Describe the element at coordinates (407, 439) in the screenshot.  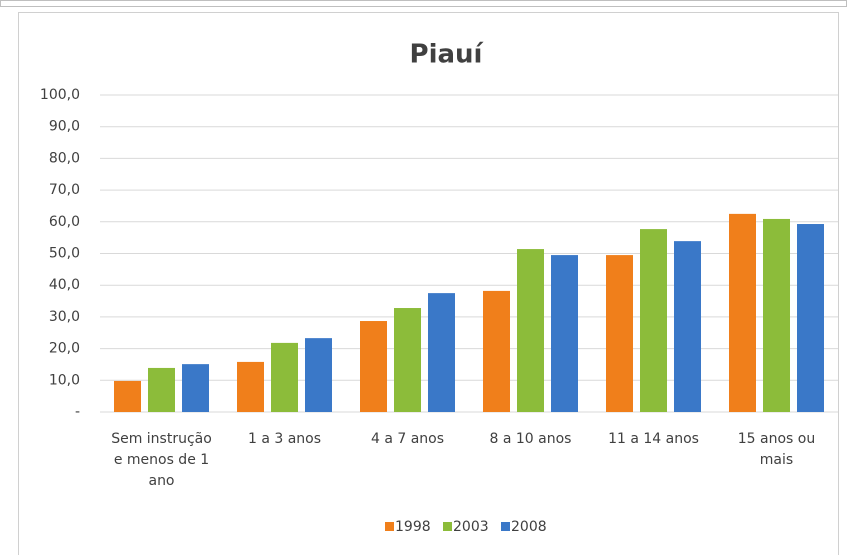
I see `x-tick-label: 4 a 7 anos` at that location.